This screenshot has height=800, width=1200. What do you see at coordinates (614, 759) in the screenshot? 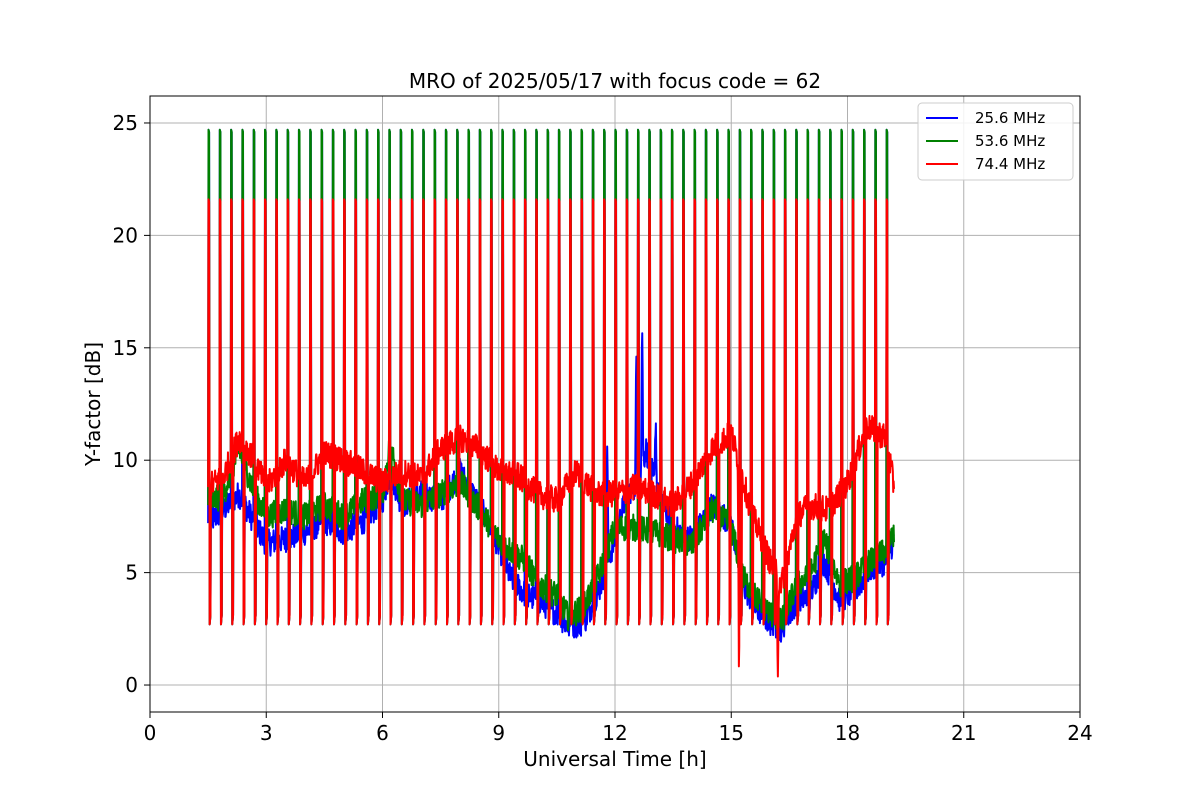
I see `x-axis-label: Universal Time [h]` at bounding box center [614, 759].